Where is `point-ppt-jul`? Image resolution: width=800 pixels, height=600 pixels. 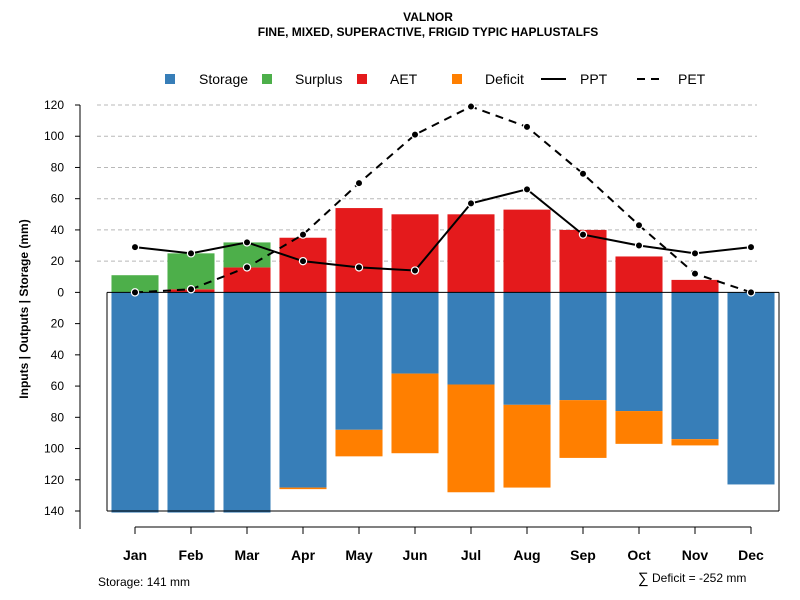 point-ppt-jul is located at coordinates (471, 203).